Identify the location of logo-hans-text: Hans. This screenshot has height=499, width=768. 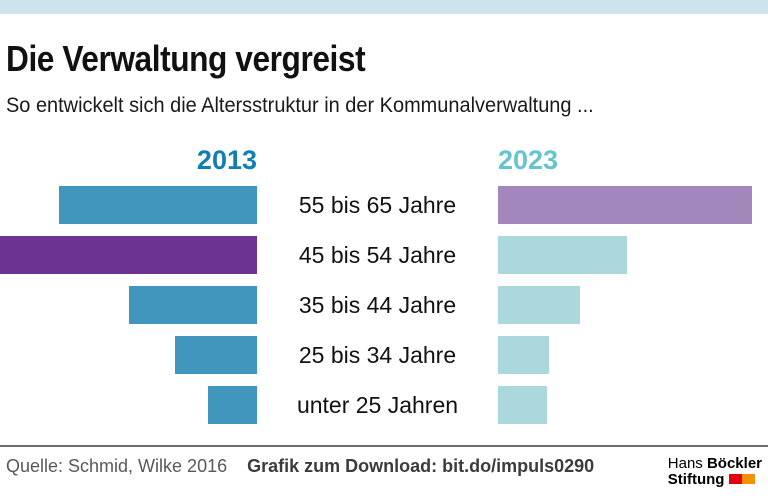
(687, 463).